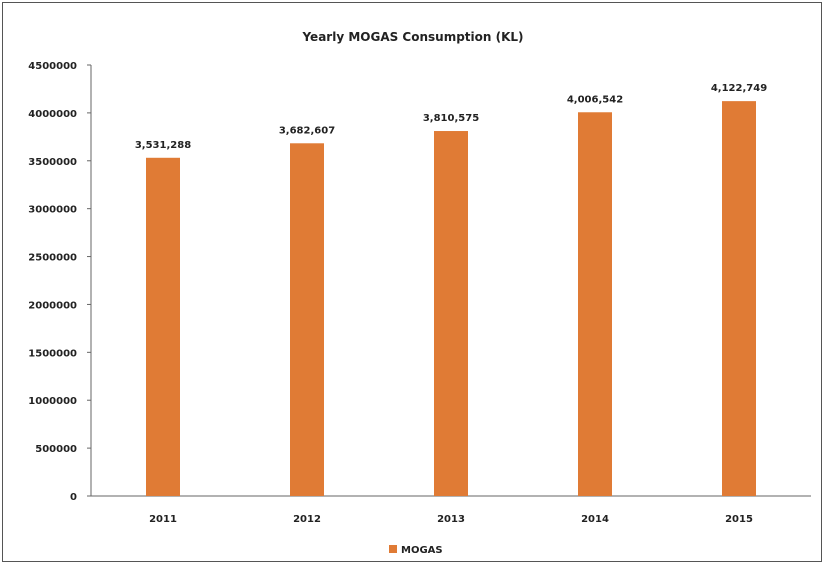 The height and width of the screenshot is (566, 826). Describe the element at coordinates (739, 519) in the screenshot. I see `x-tick-label-2015: 2015` at that location.